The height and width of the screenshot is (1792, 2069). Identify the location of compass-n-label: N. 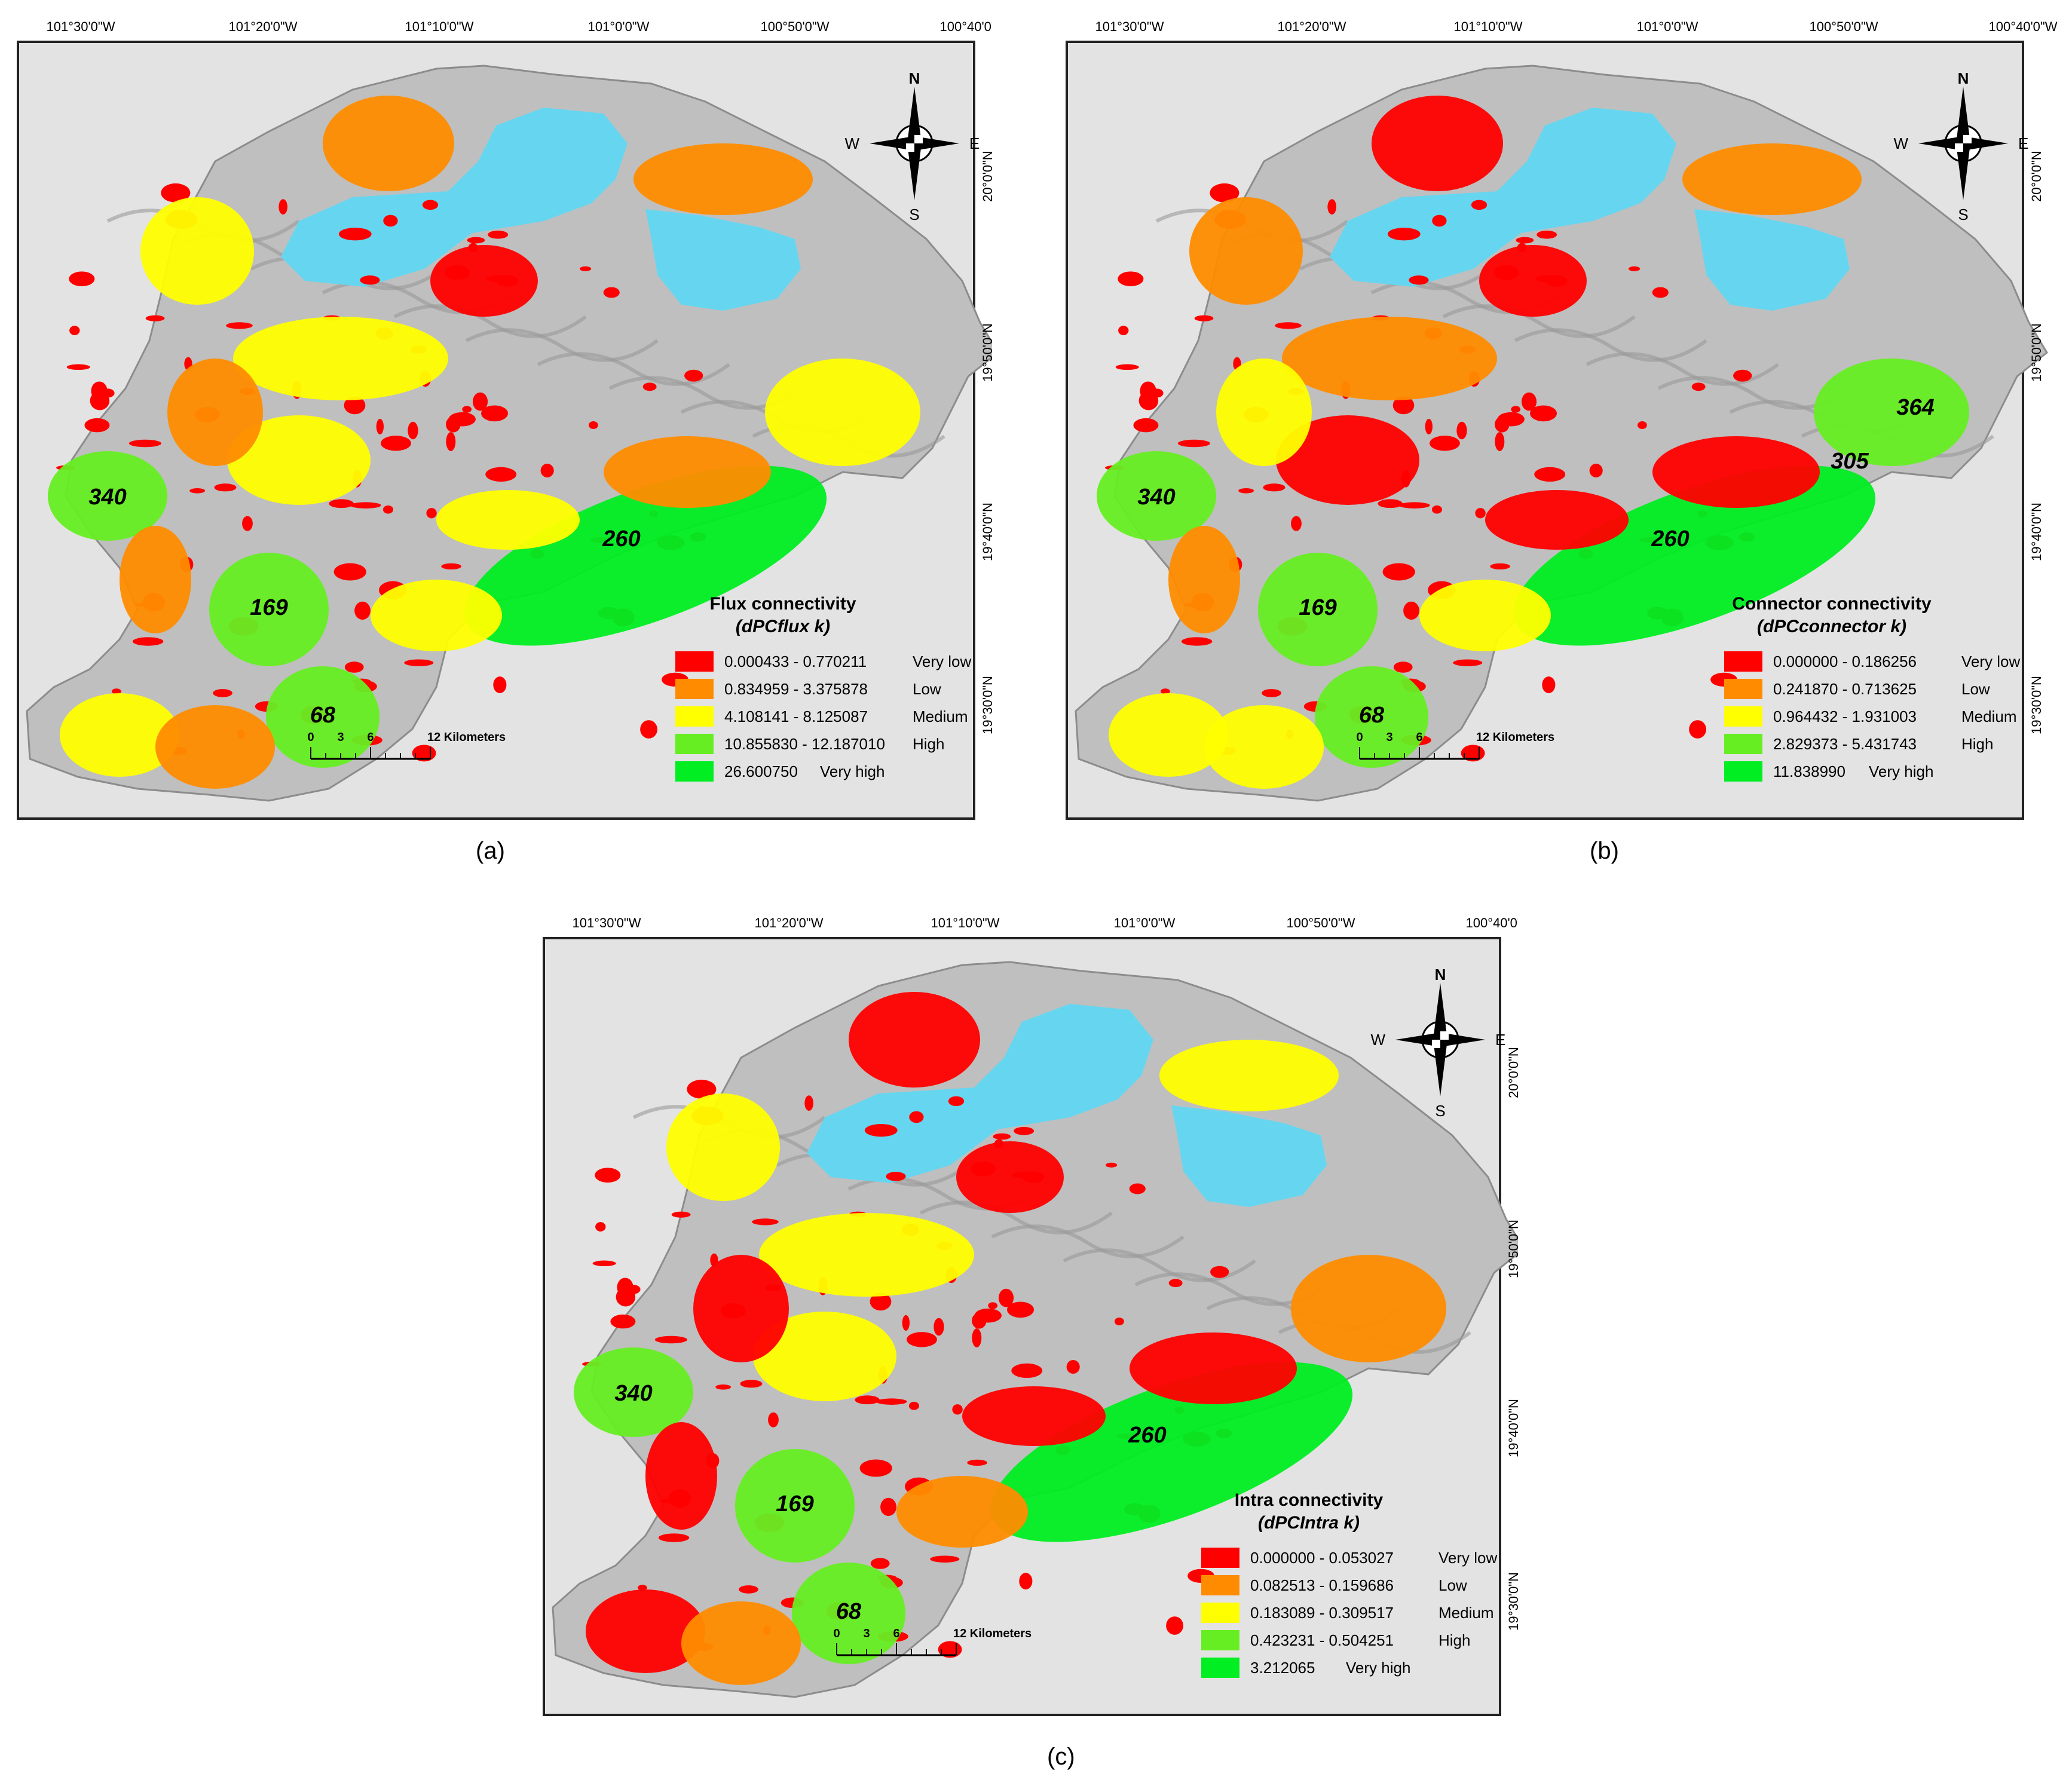
(914, 78).